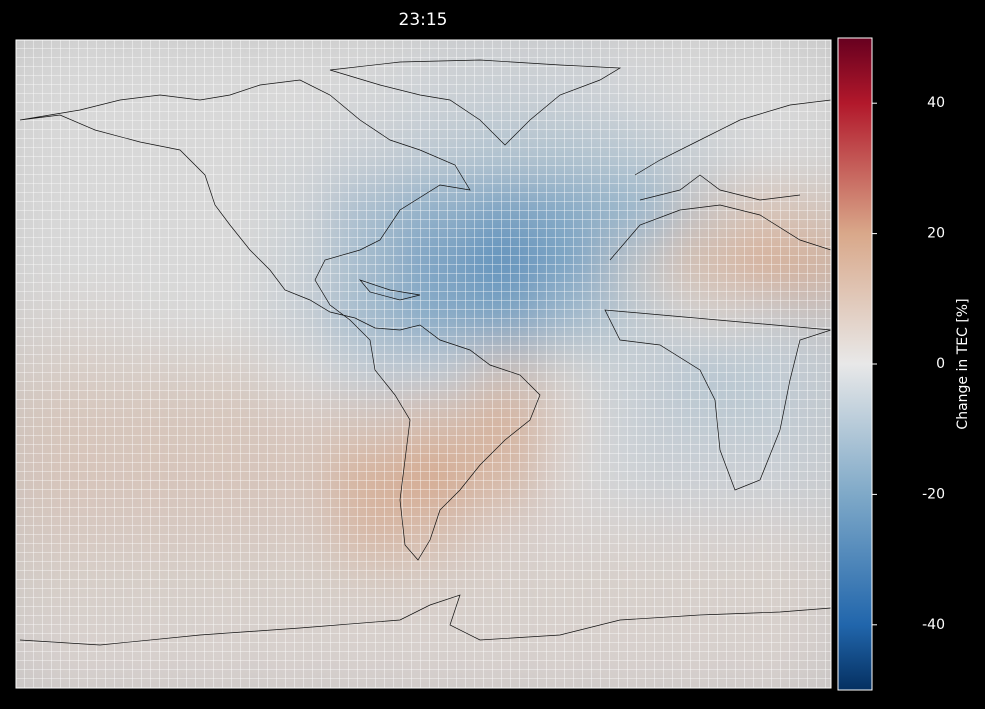 The height and width of the screenshot is (709, 985). What do you see at coordinates (936, 234) in the screenshot?
I see `colorbar-tick-label: 20` at bounding box center [936, 234].